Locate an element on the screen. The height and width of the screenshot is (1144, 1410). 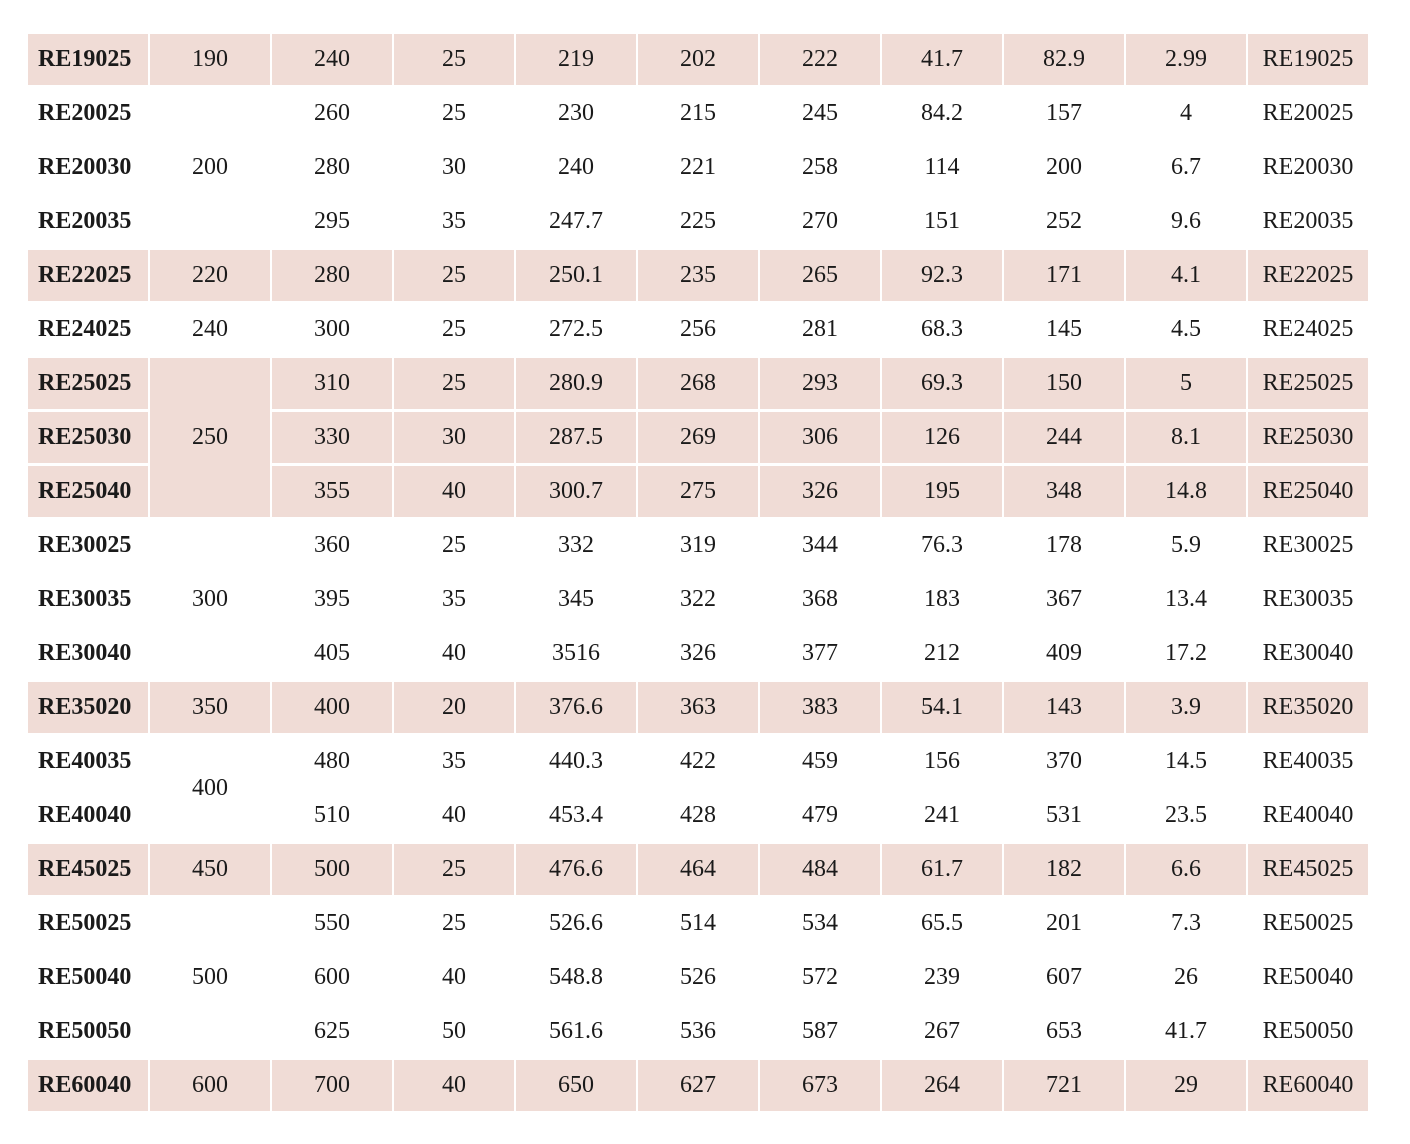
value-cell: 3516 is located at coordinates (576, 653).